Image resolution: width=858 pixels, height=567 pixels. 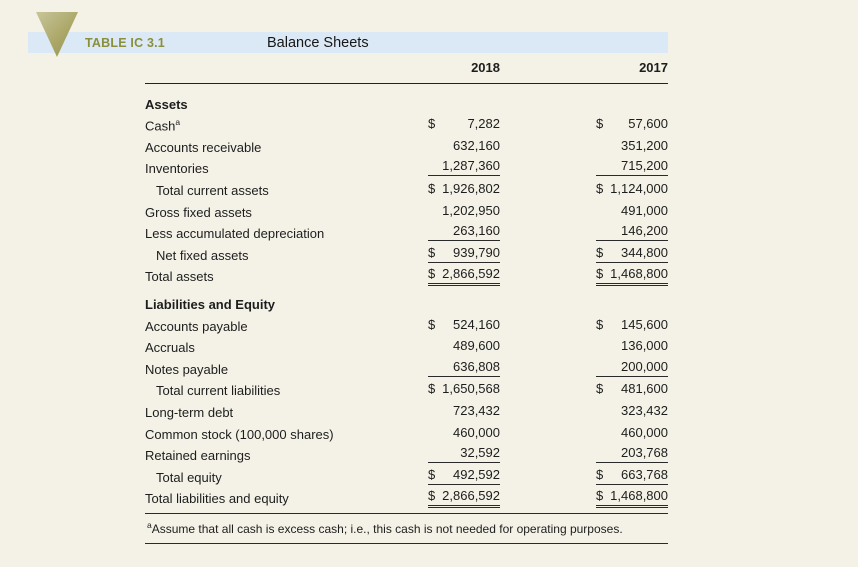 What do you see at coordinates (644, 453) in the screenshot?
I see `amount-value: 203,768` at bounding box center [644, 453].